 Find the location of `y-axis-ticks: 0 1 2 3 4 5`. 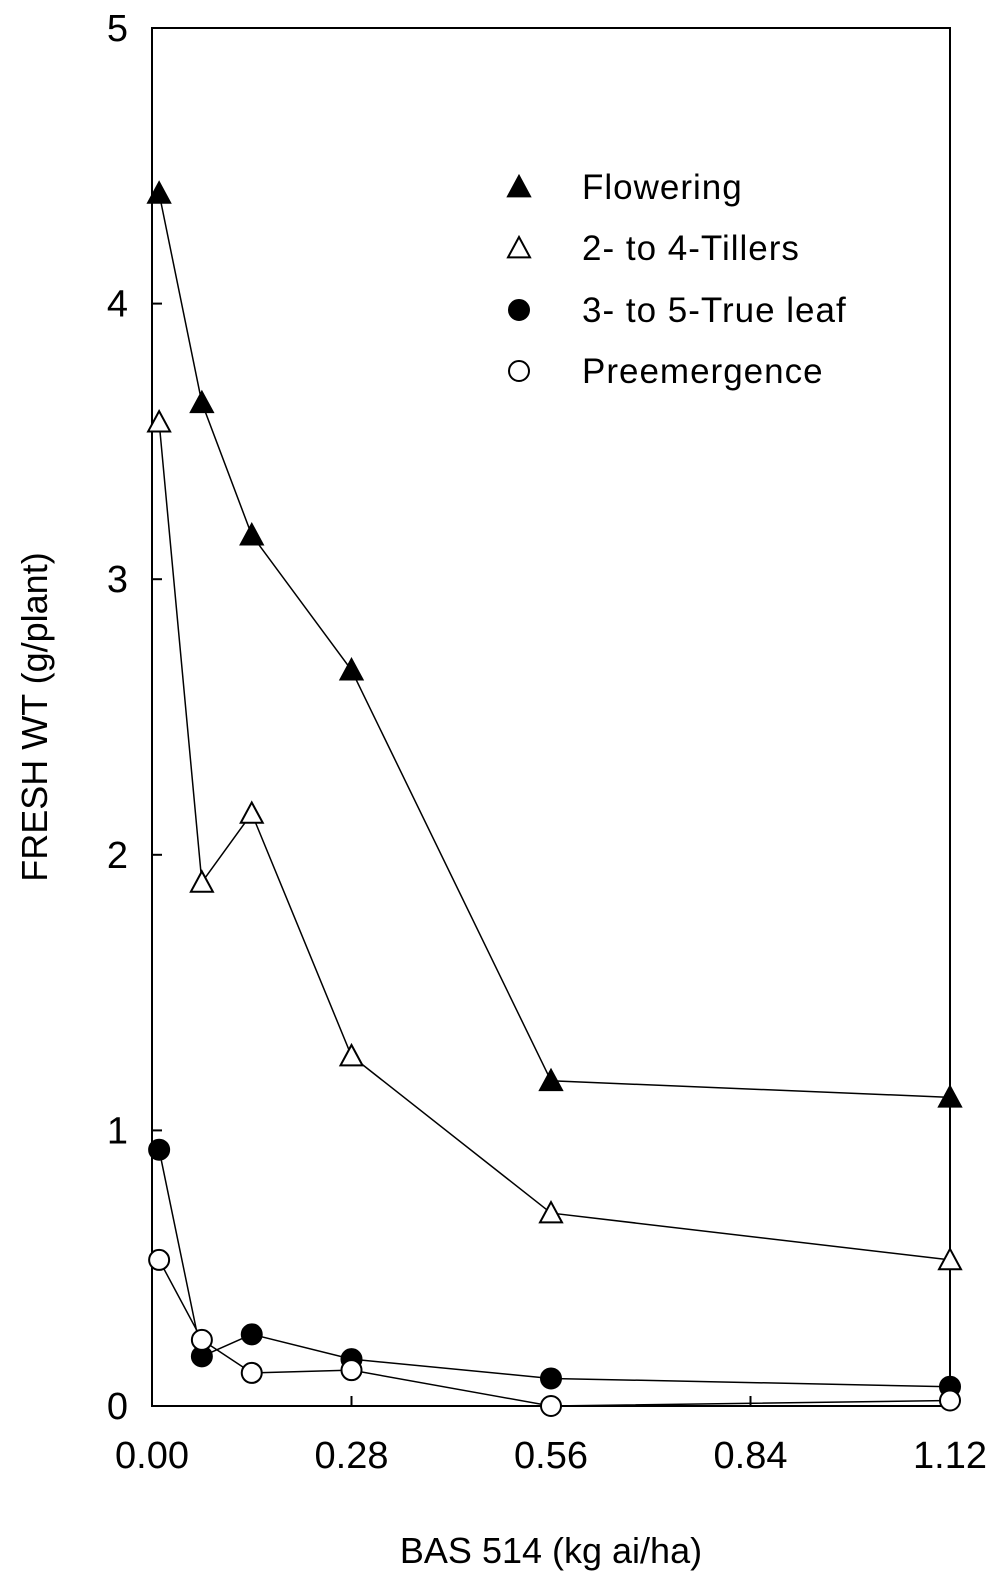

y-axis-ticks: 0 1 2 3 4 5 is located at coordinates (134, 718).